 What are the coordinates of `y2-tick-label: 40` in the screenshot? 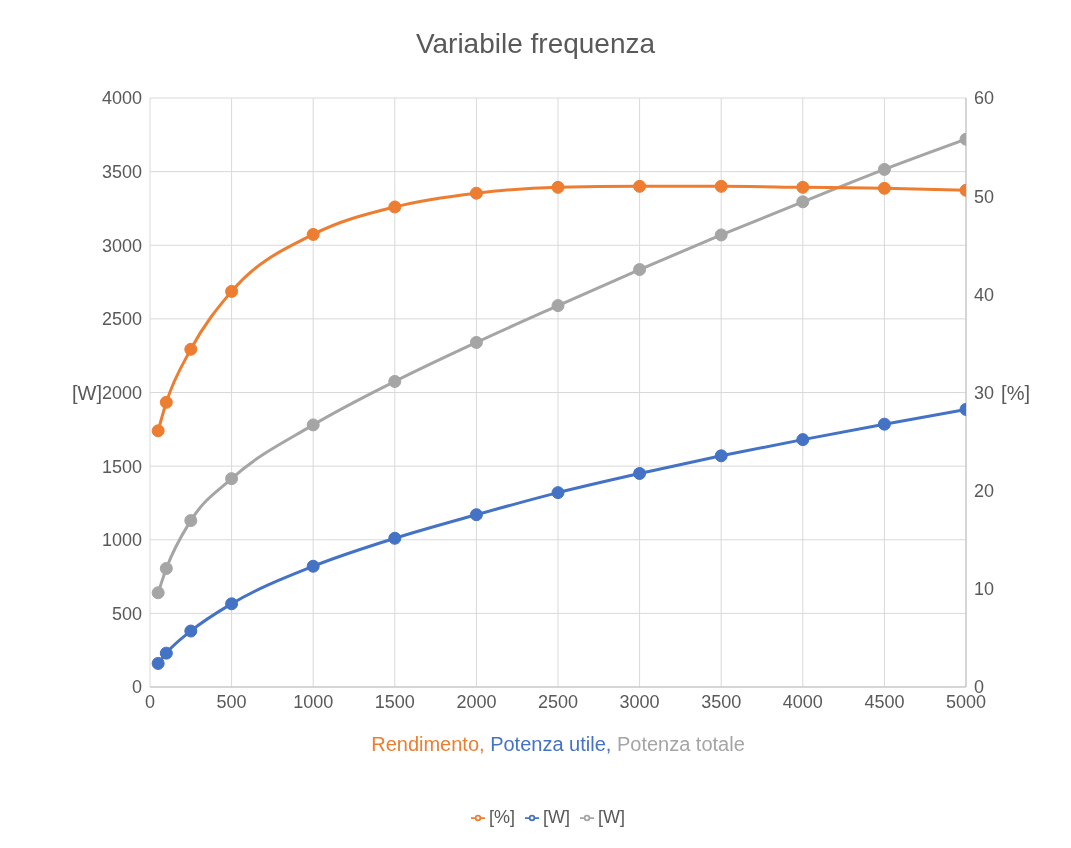 It's located at (984, 294).